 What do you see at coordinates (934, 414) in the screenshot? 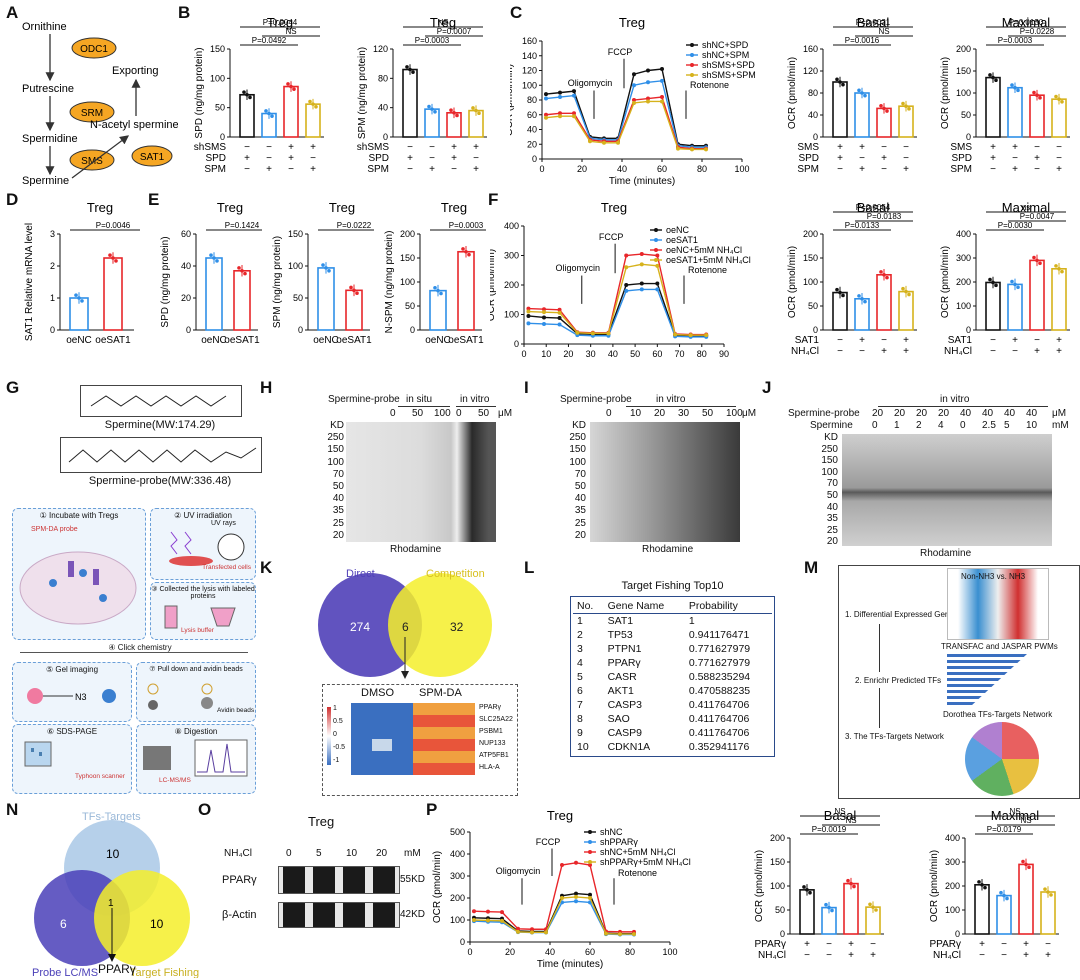
I see `j-probe-row: 20 20 20 20 40 40 40 40 μM Spermine-probe` at bounding box center [934, 414].